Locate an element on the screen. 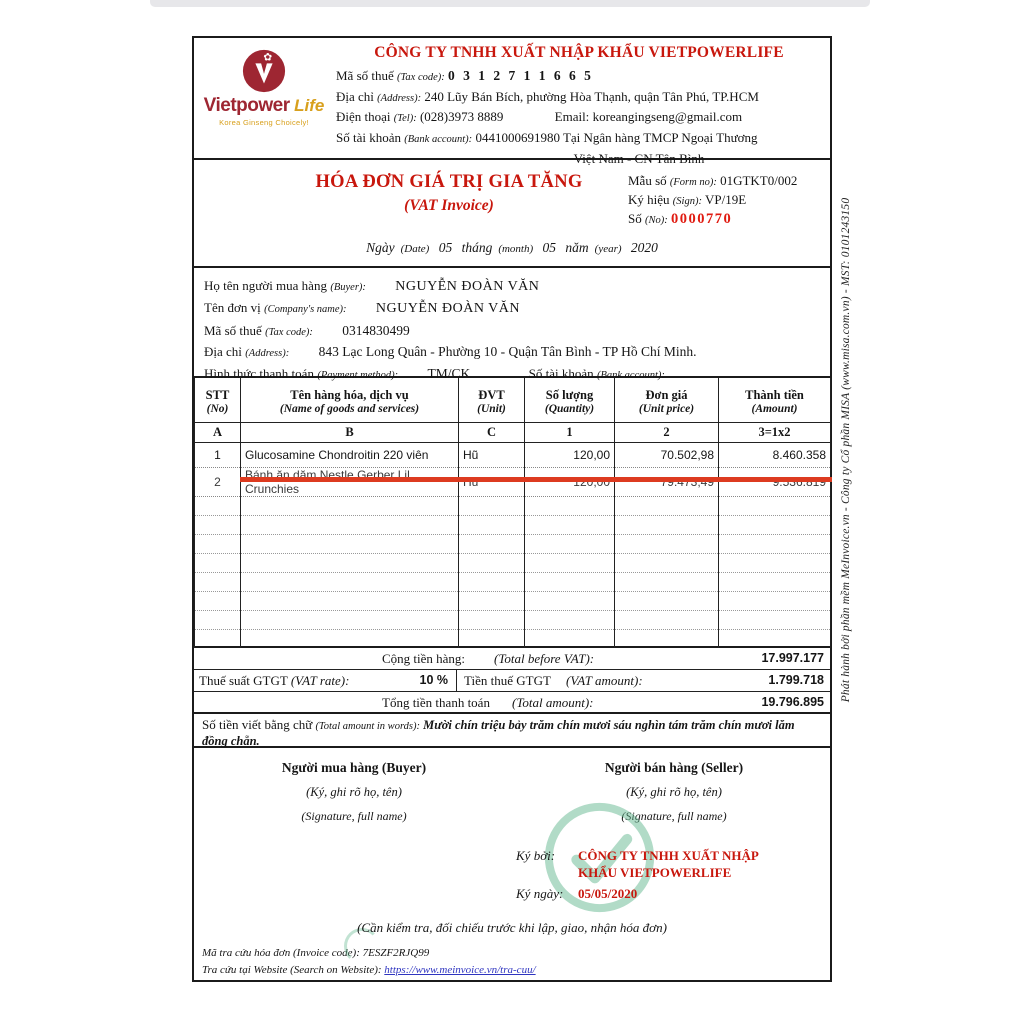  row2-no: 2 is located at coordinates (217, 482).